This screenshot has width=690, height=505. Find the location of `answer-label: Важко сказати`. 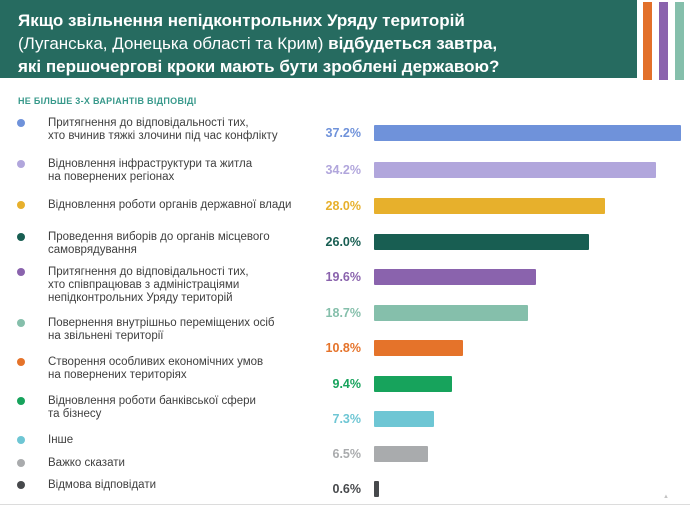

answer-label: Важко сказати is located at coordinates (86, 463).